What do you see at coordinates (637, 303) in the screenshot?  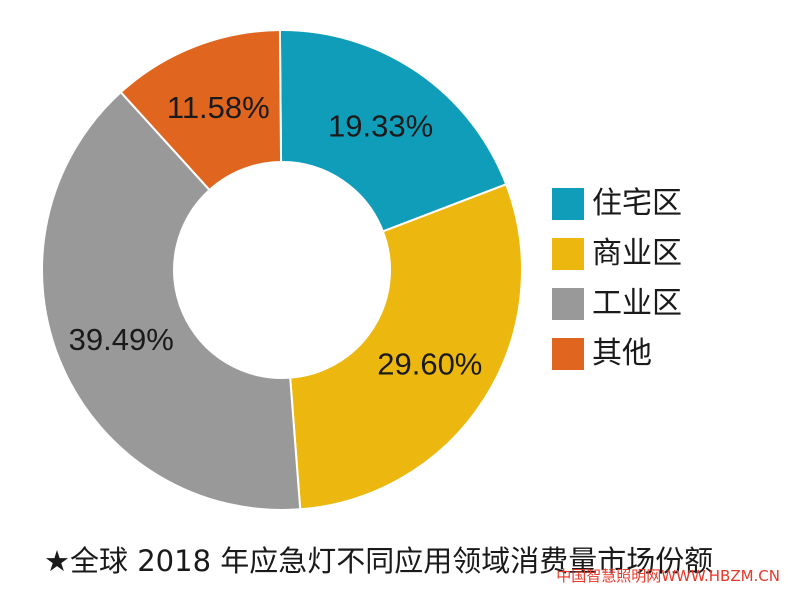 I see `legend-label-industrial: 工业区` at bounding box center [637, 303].